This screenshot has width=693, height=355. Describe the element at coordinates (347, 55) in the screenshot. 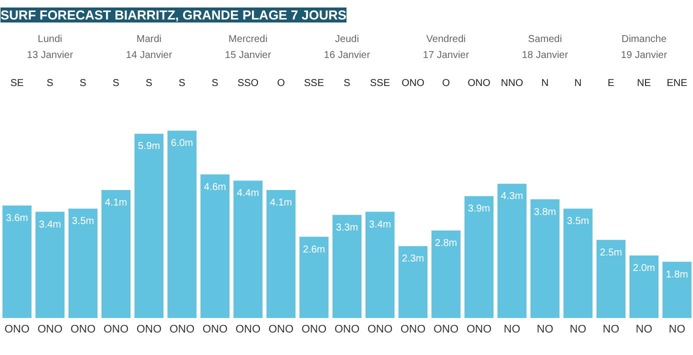

I see `text: 16 Janvier` at that location.